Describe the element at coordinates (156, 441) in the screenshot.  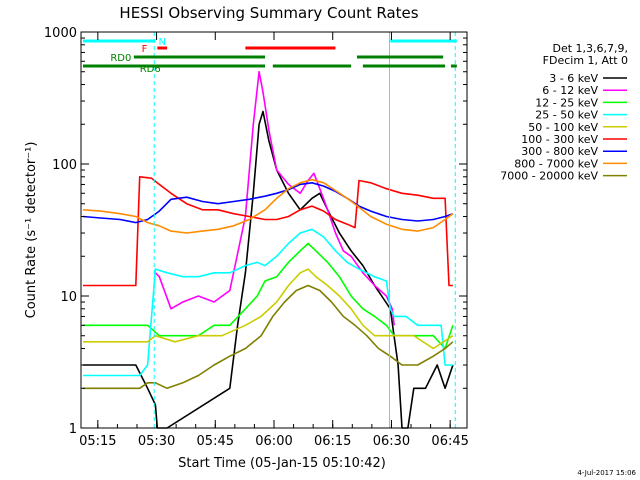
I see `x-tick-label-05-30: 05:30` at that location.